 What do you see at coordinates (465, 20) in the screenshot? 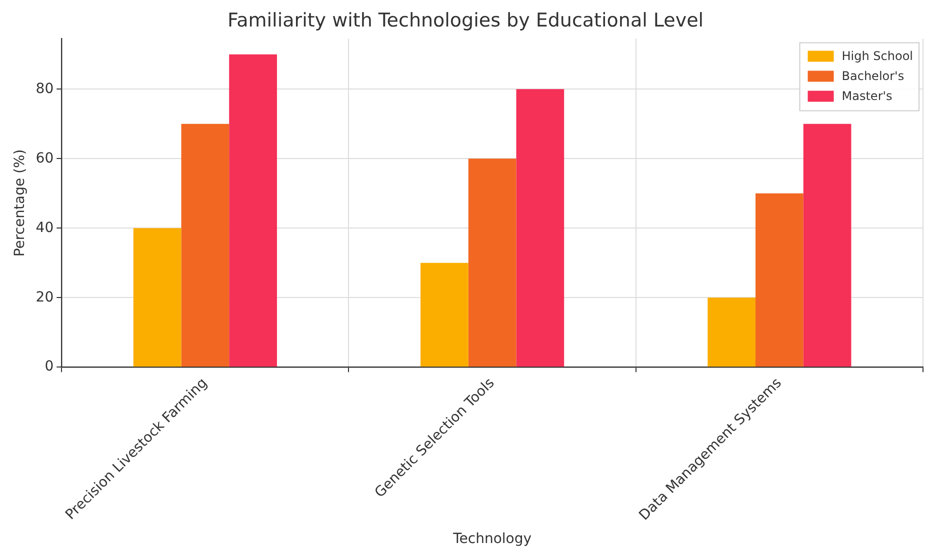
I see `chart-title: Familiarity with Technologies by Educational Level` at bounding box center [465, 20].